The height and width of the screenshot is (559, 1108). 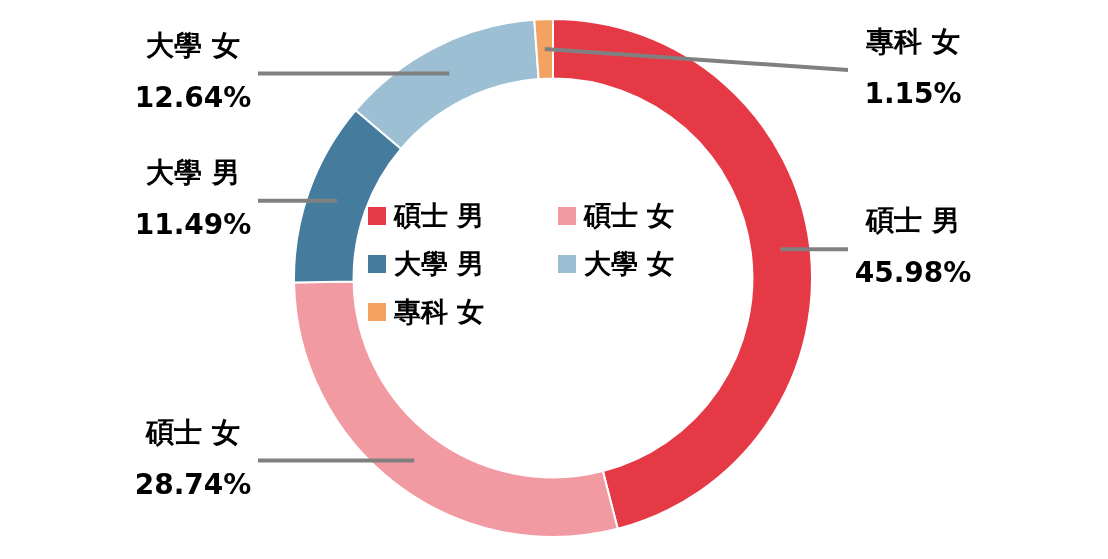 What do you see at coordinates (629, 216) in the screenshot?
I see `legend-label: 碩士 女` at bounding box center [629, 216].